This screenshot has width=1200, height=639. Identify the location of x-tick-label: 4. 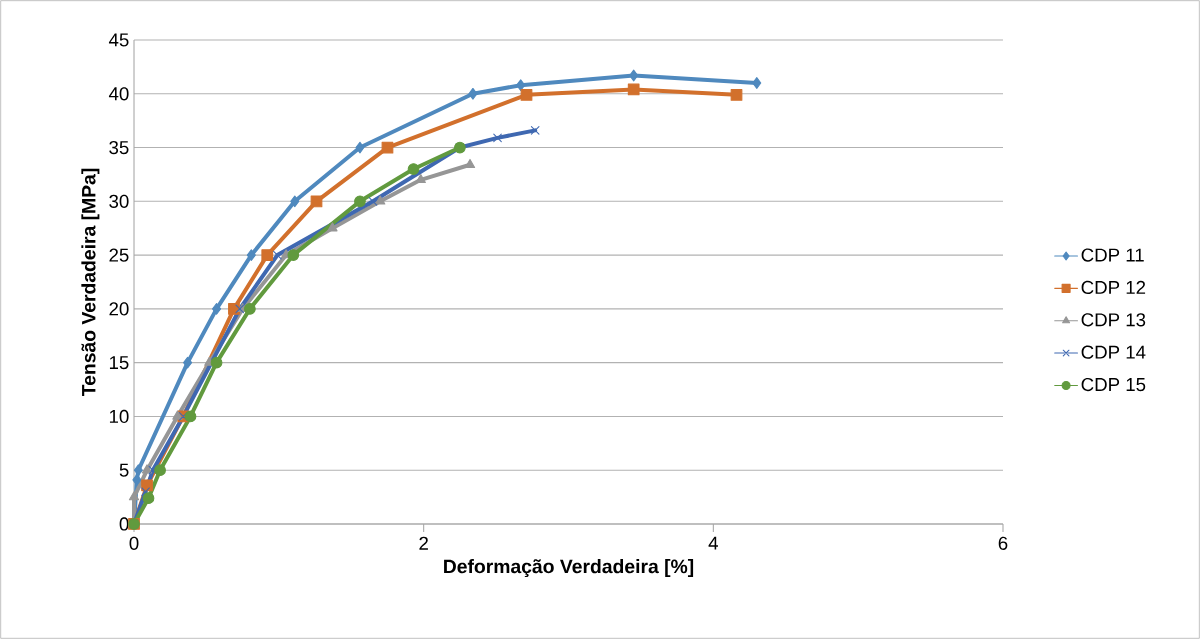
(713, 543).